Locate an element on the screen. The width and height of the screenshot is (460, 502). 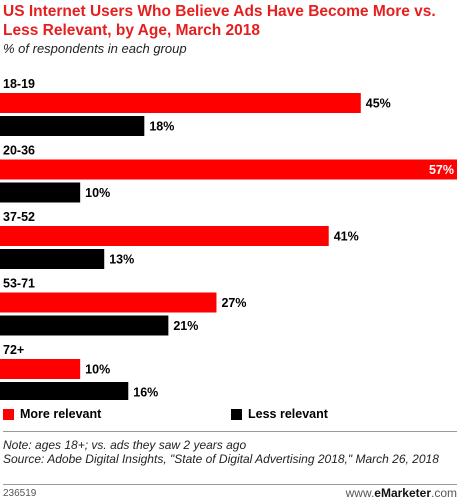
legend-label-more-relevant: More relevant is located at coordinates (61, 414).